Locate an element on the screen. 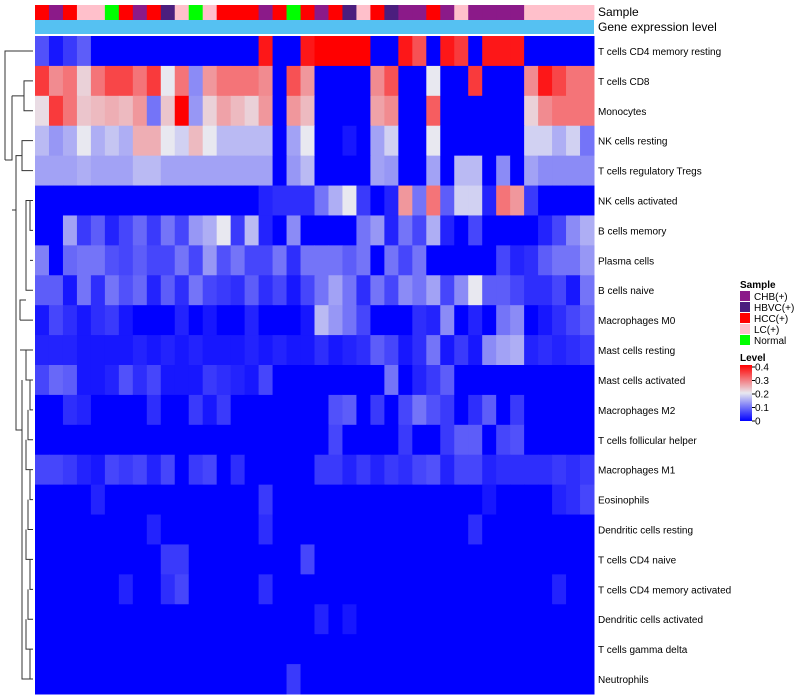 Image resolution: width=800 pixels, height=700 pixels. row-label: B cells memory is located at coordinates (632, 231).